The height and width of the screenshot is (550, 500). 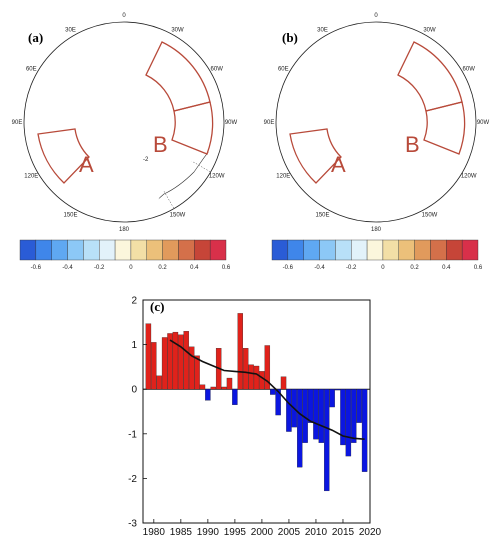 I want to click on bar-1994, so click(x=229, y=383).